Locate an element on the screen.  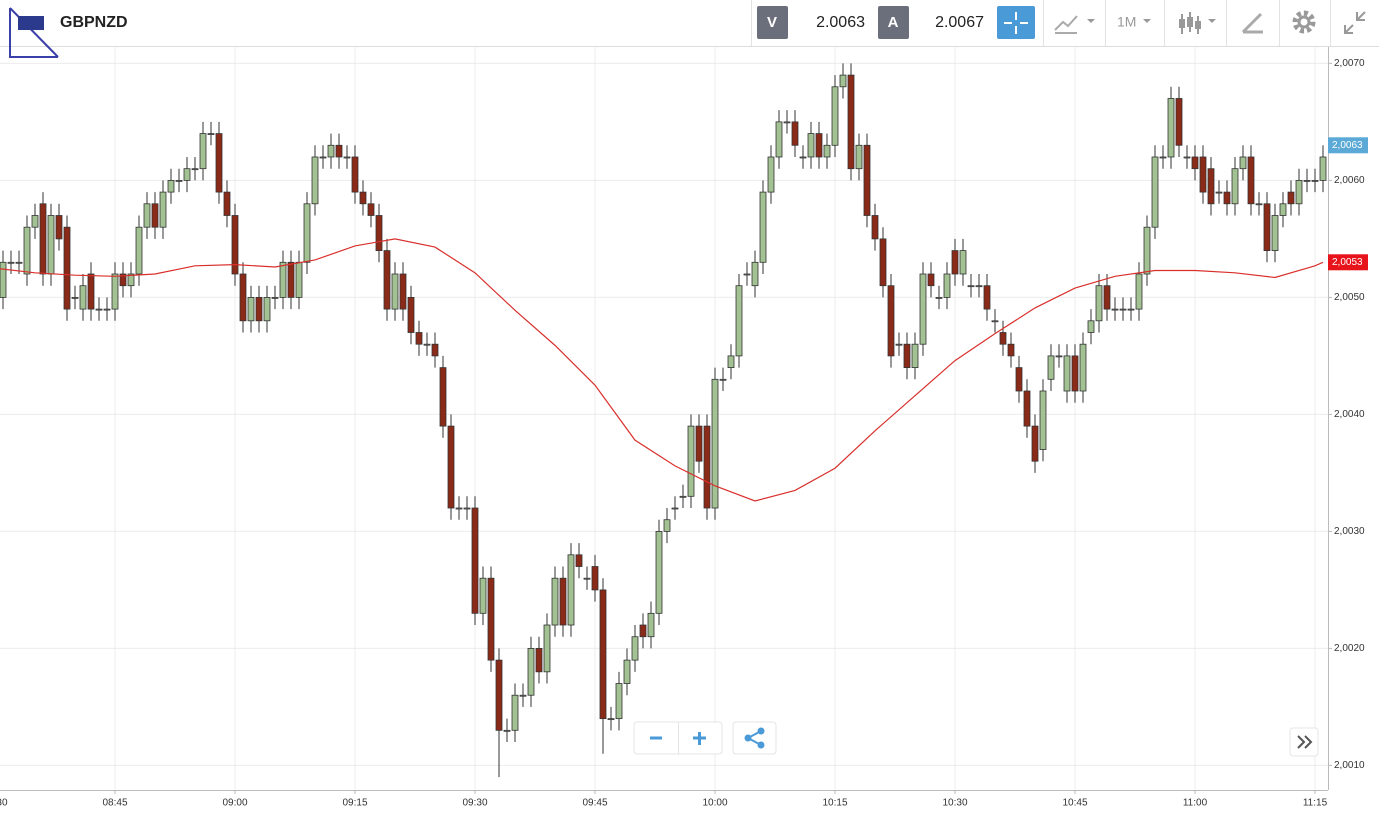
share-button is located at coordinates (754, 738).